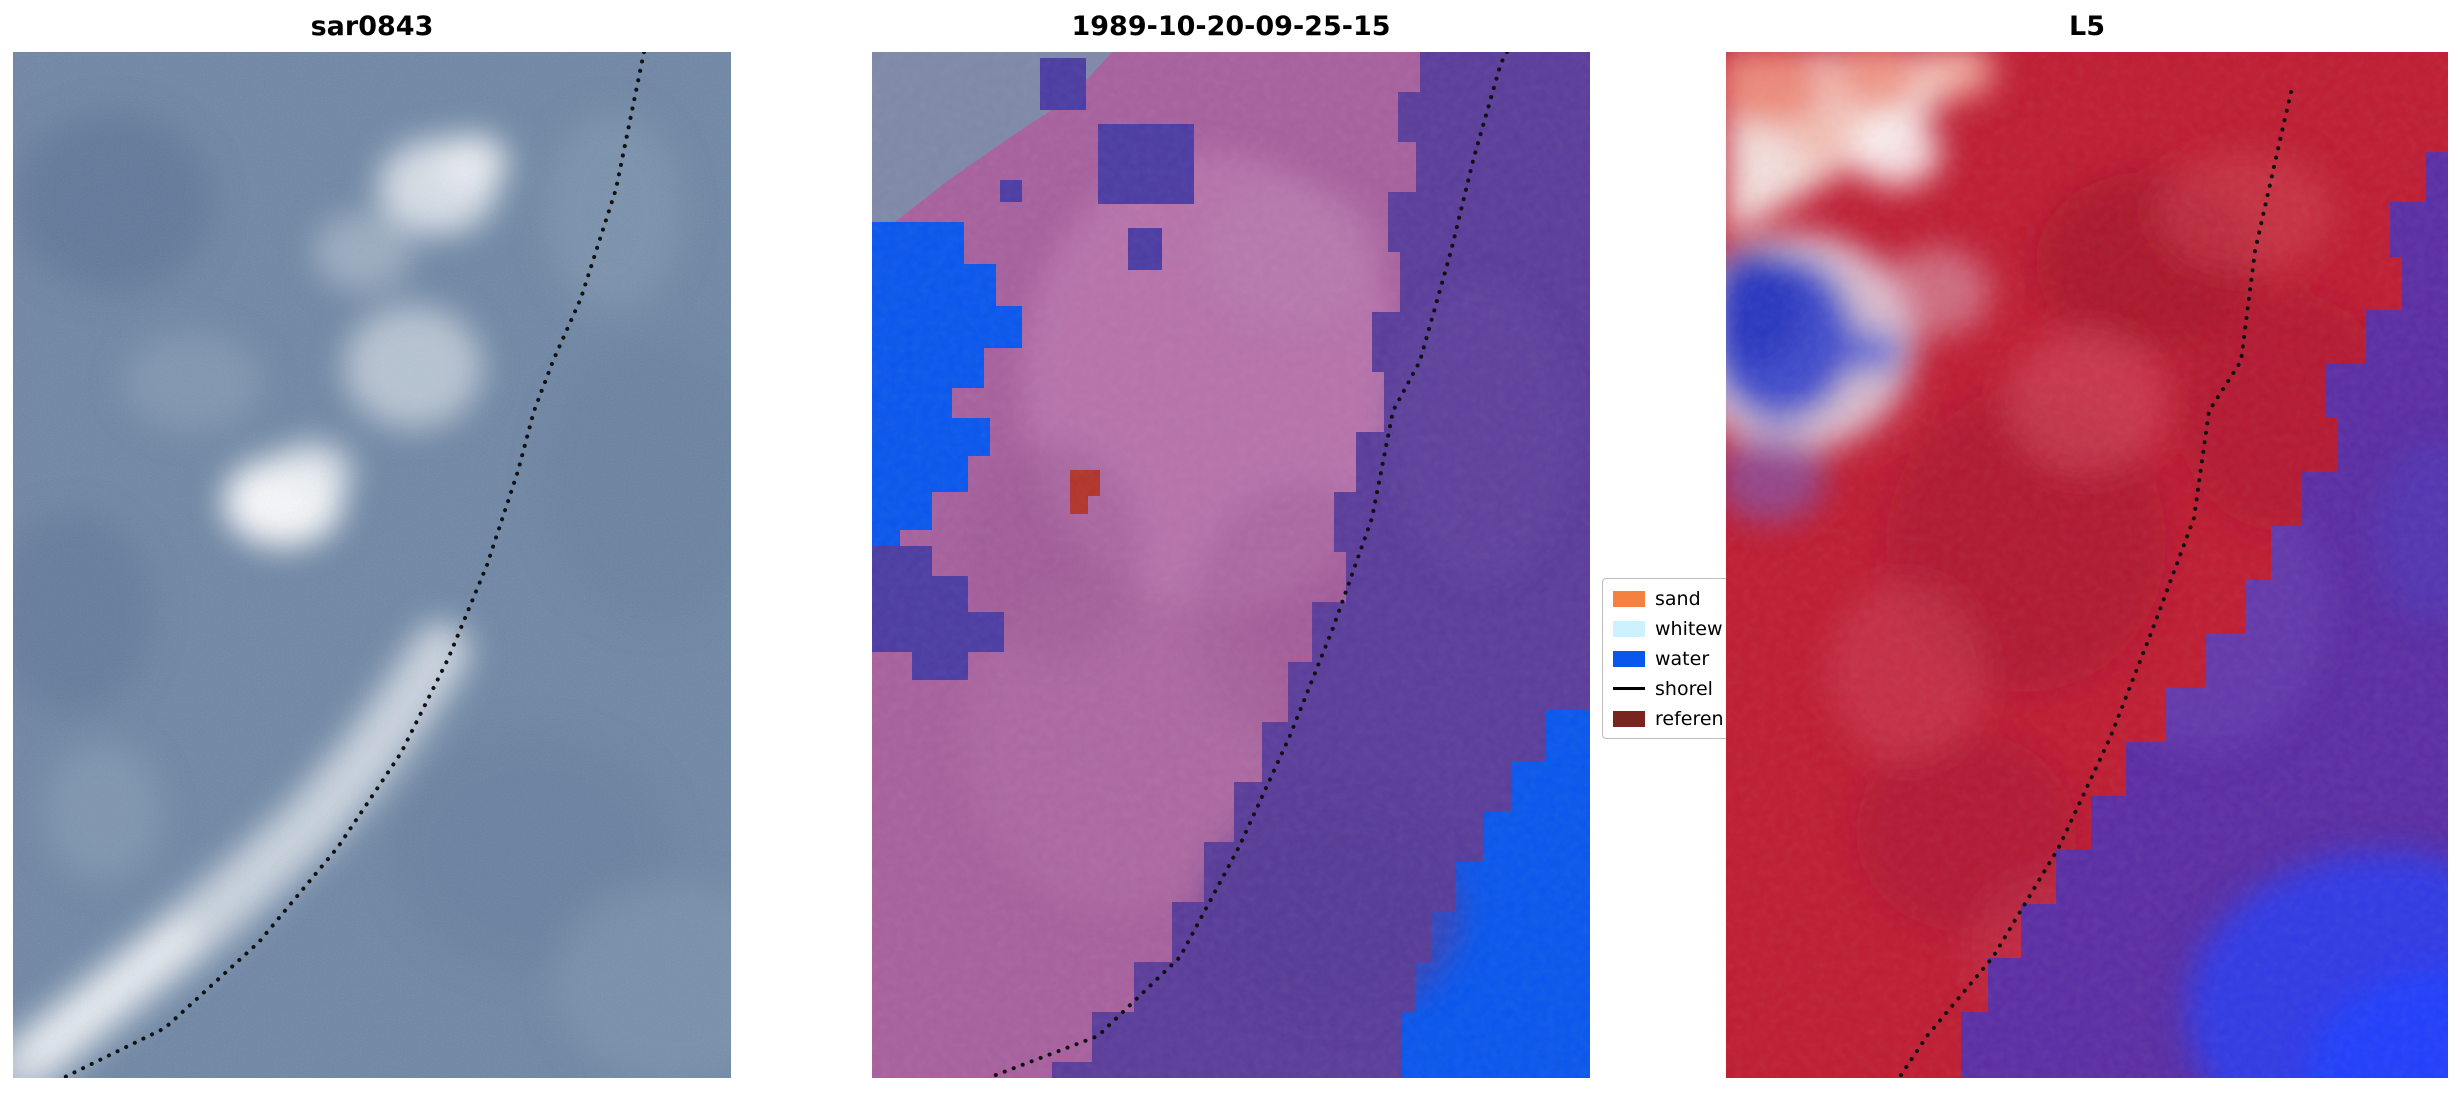 The image size is (2460, 1093). What do you see at coordinates (1231, 26) in the screenshot?
I see `panel-title-date: 1989-10-20-09-25-15` at bounding box center [1231, 26].